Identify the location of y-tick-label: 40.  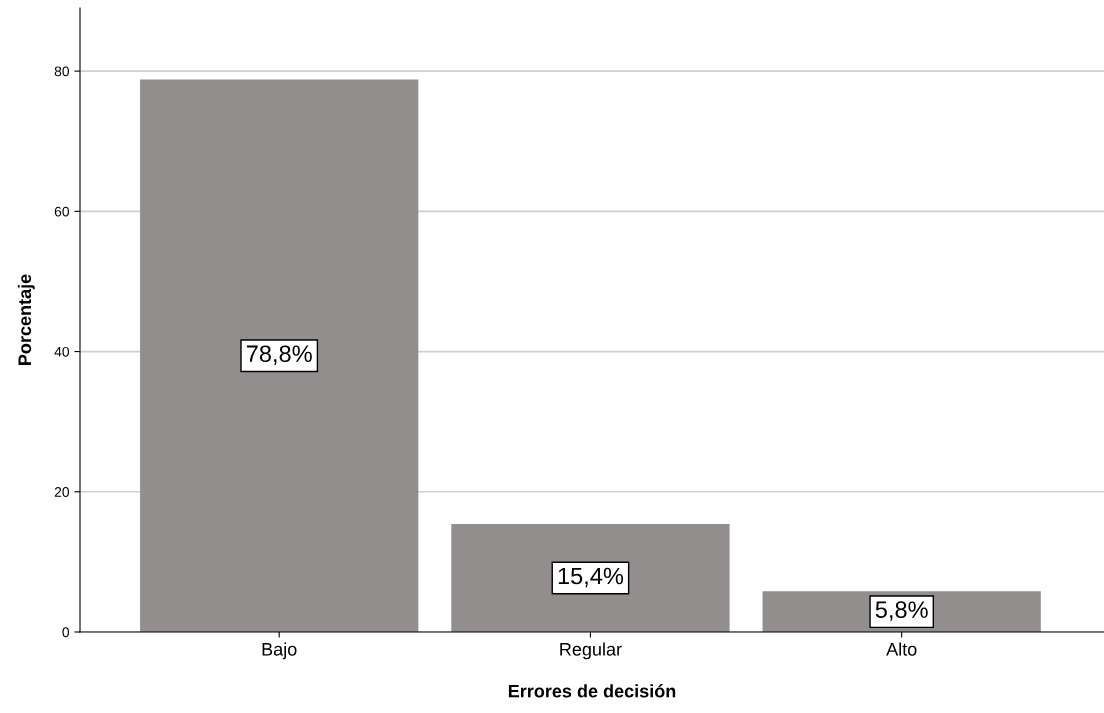
(62, 351).